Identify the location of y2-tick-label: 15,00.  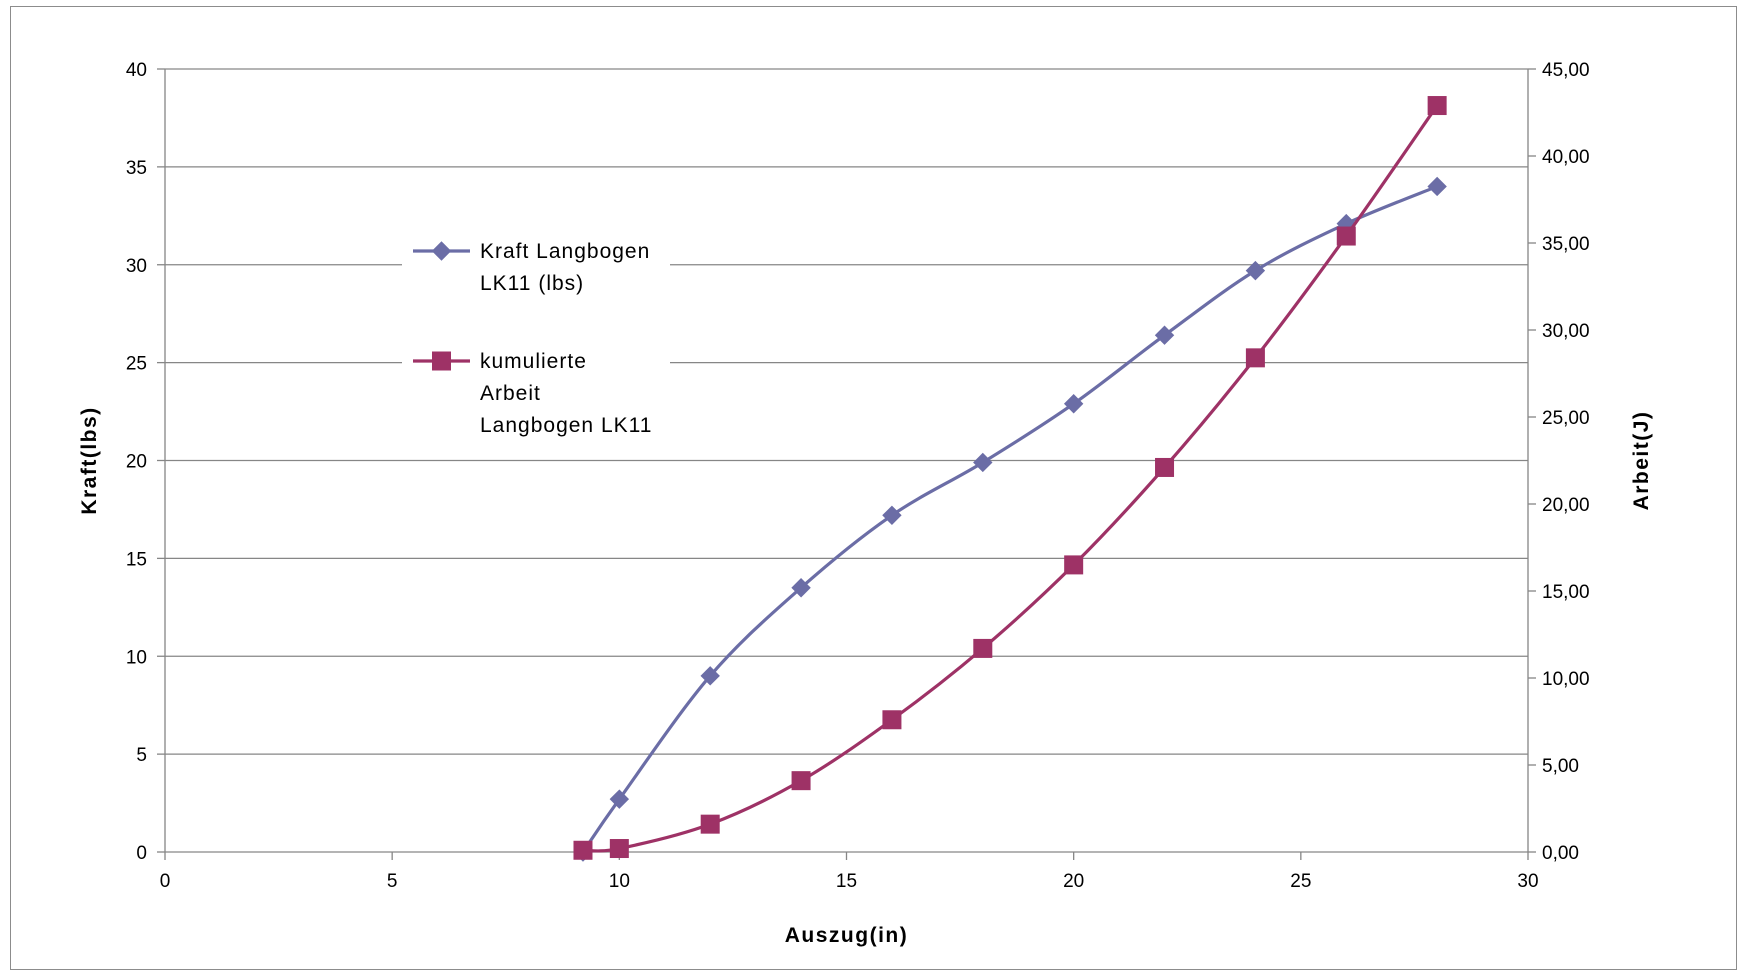
(1566, 592).